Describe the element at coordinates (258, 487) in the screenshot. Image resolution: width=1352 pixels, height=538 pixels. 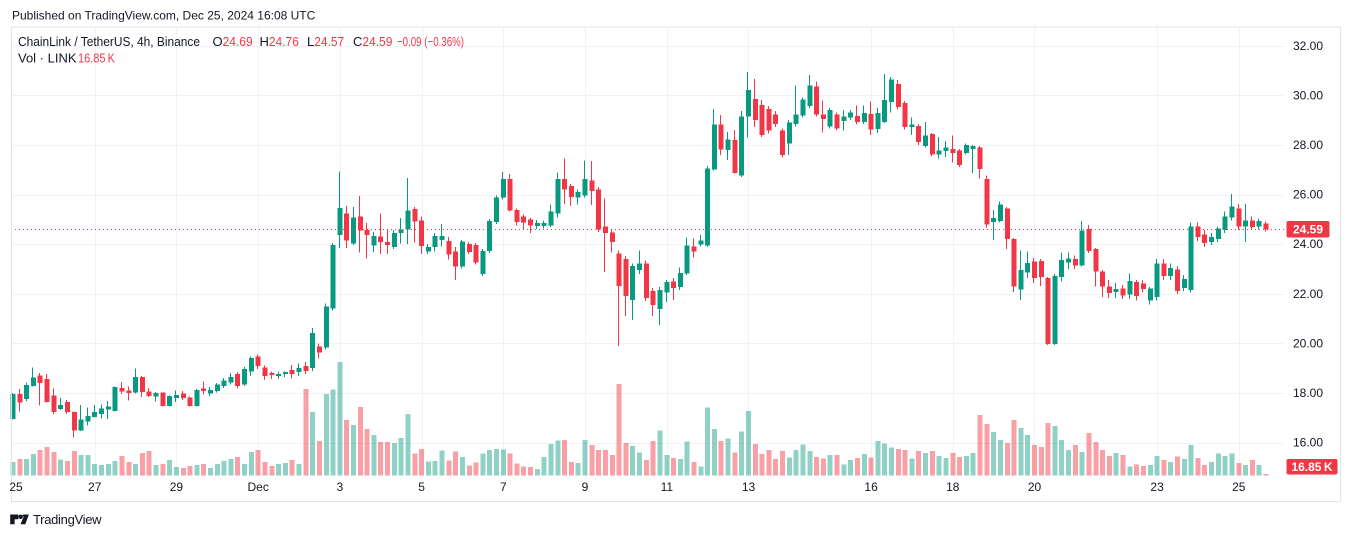
I see `svg-text: Dec` at that location.